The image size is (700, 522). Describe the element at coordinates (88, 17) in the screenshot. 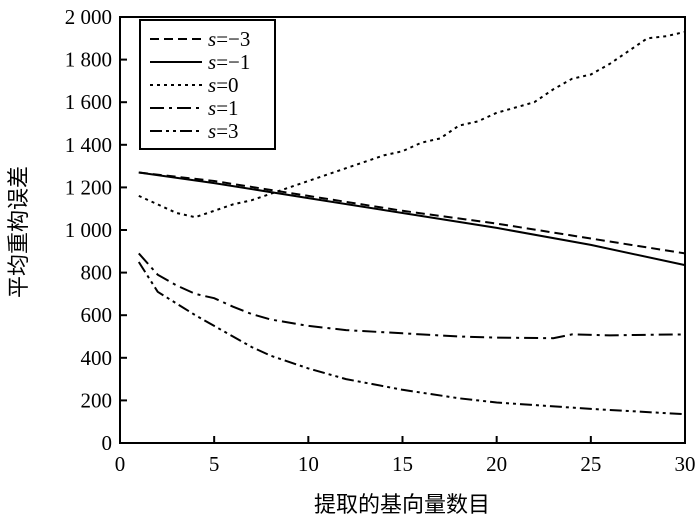

I see `y-tick-label: 2 000` at that location.